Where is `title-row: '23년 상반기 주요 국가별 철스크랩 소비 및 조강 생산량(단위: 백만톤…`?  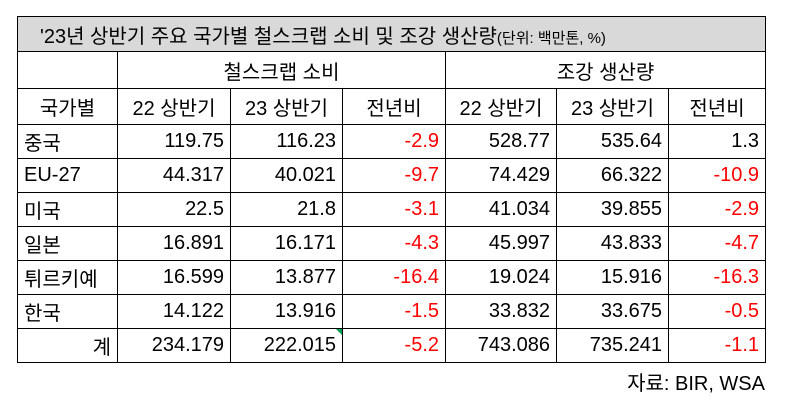
title-row: '23년 상반기 주요 국가별 철스크랩 소비 및 조강 생산량(단위: 백만톤… is located at coordinates (391, 34).